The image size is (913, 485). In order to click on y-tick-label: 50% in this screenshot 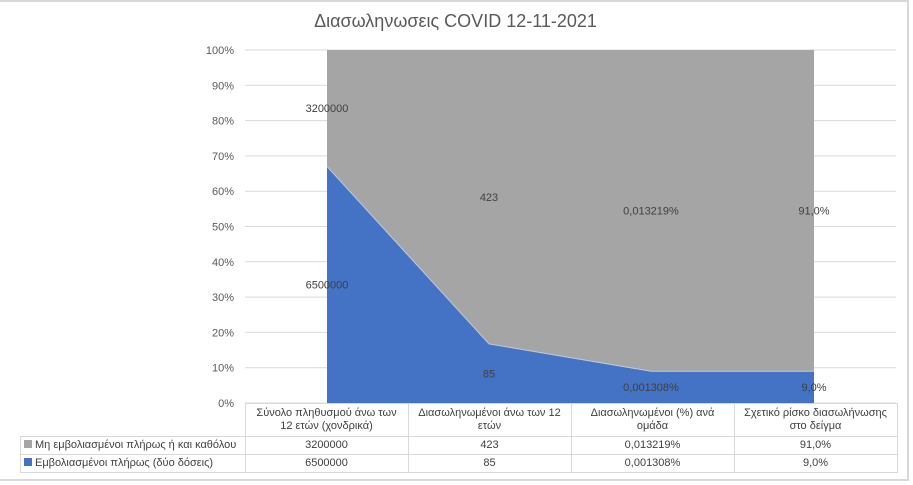, I will do `click(223, 228)`.